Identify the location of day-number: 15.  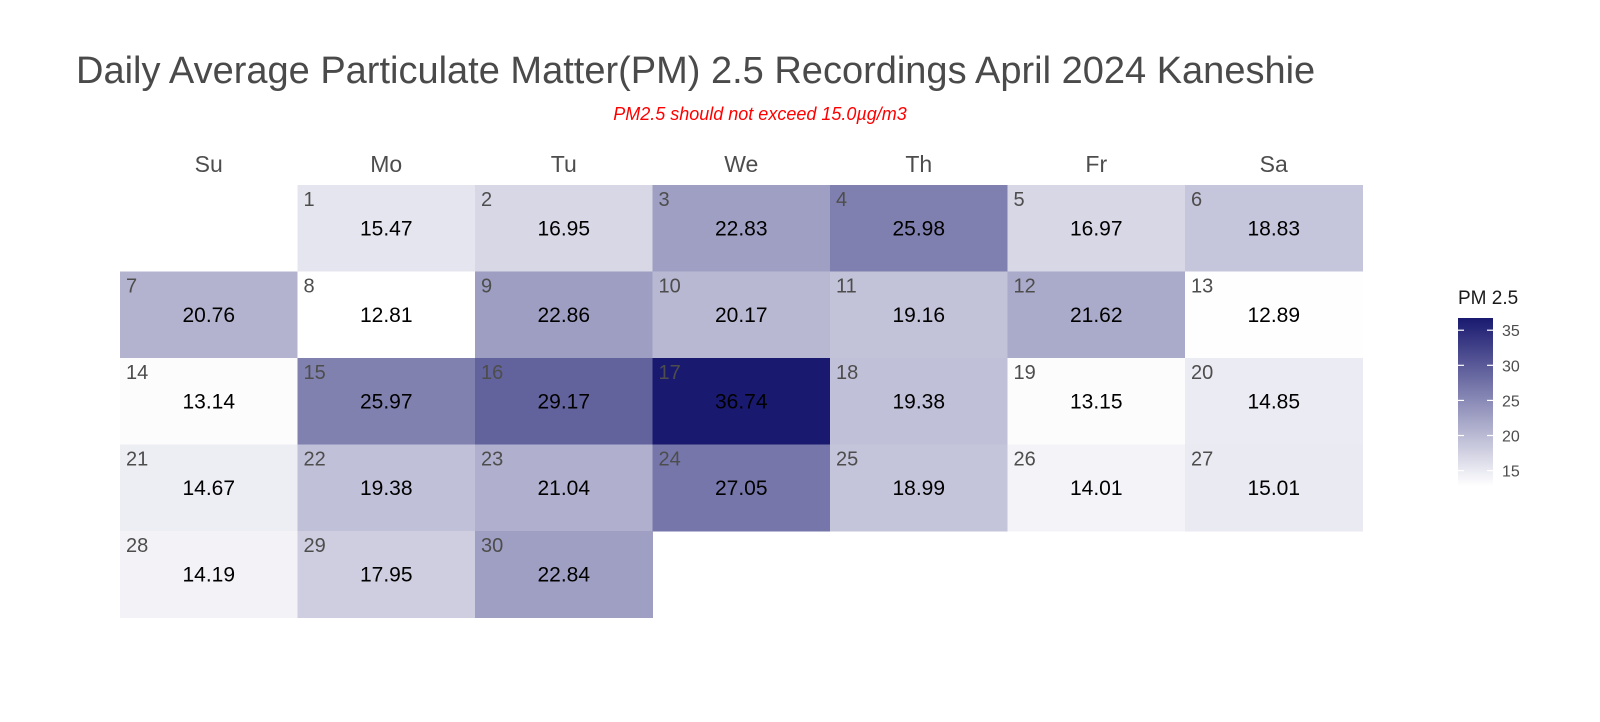
(315, 373).